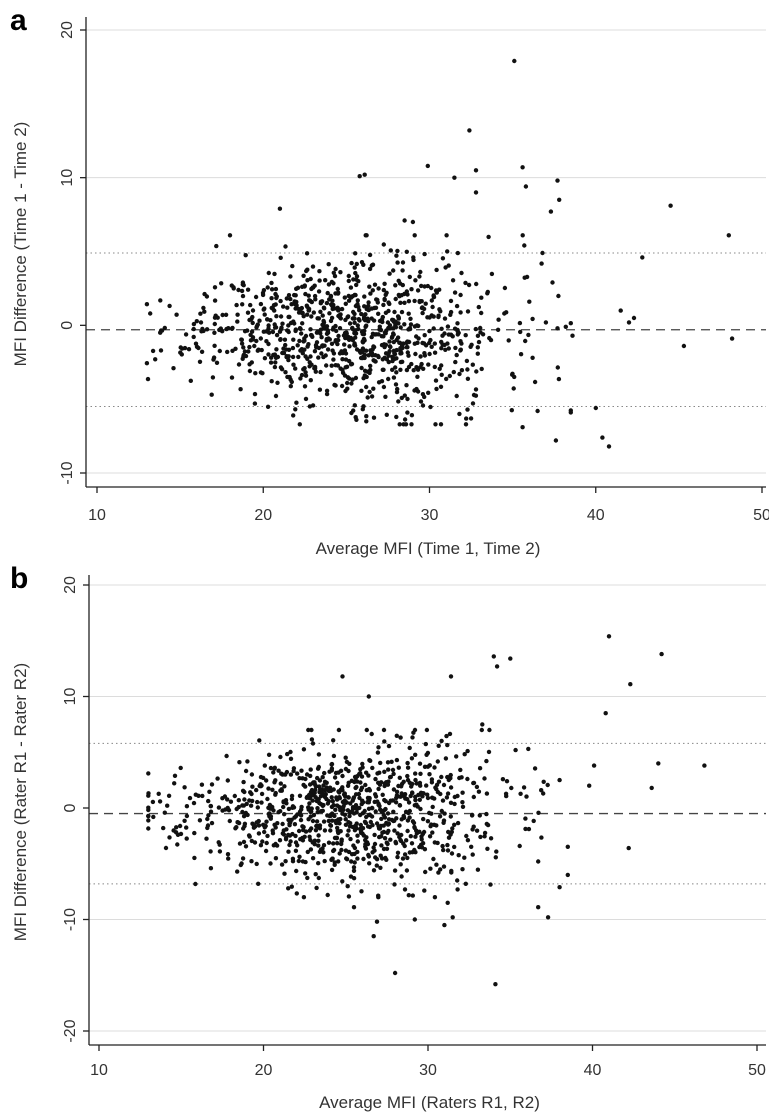  What do you see at coordinates (67, 325) in the screenshot?
I see `y-tick-label: 0` at bounding box center [67, 325].